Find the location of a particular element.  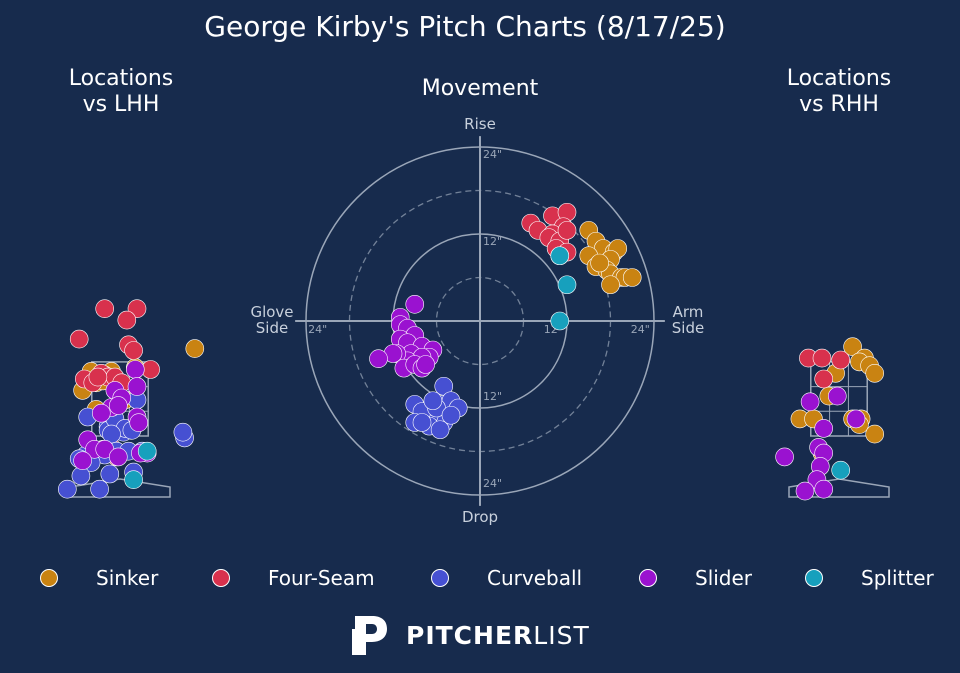

movement-label-rise: Rise is located at coordinates (480, 124).